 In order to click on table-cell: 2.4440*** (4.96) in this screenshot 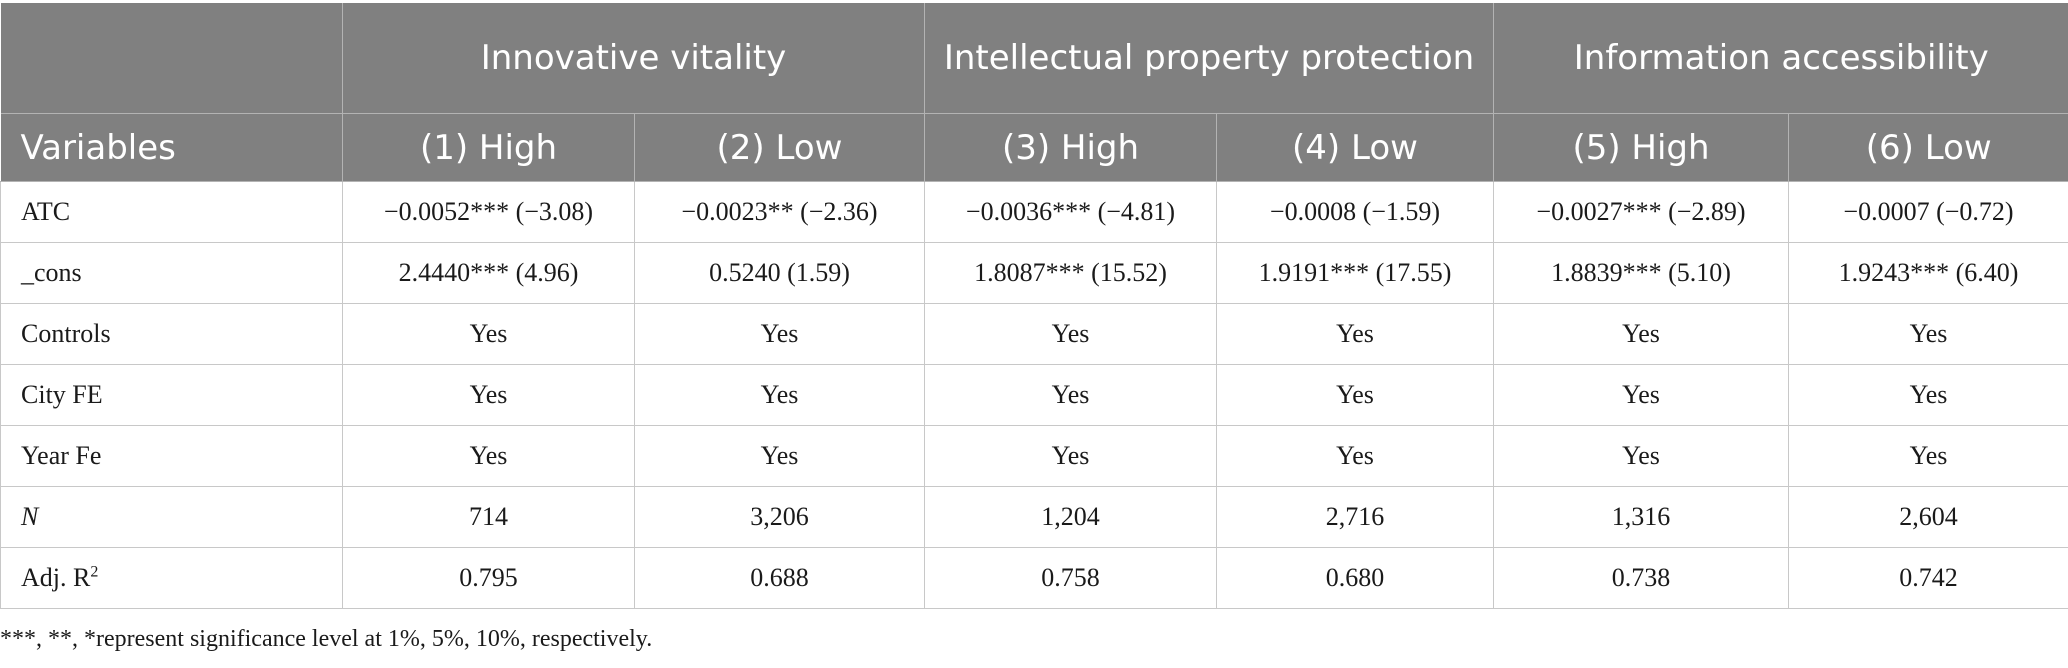, I will do `click(488, 273)`.